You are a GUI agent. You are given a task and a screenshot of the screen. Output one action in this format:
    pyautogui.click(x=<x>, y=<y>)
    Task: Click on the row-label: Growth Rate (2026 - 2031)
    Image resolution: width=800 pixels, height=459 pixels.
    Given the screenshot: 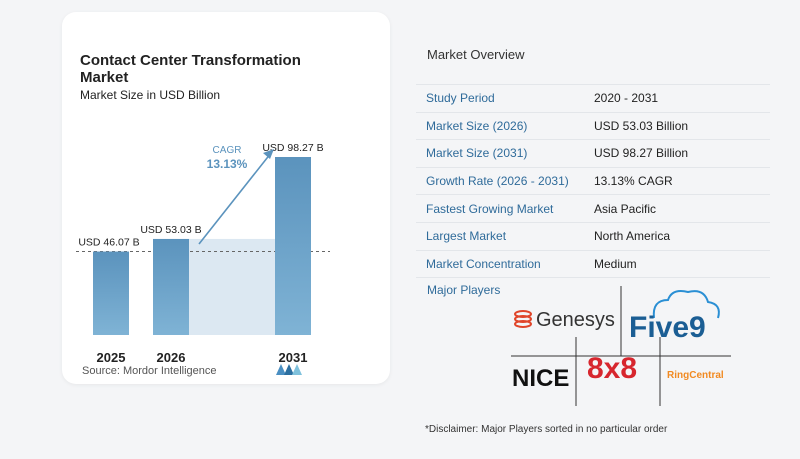 What is the action you would take?
    pyautogui.click(x=497, y=181)
    